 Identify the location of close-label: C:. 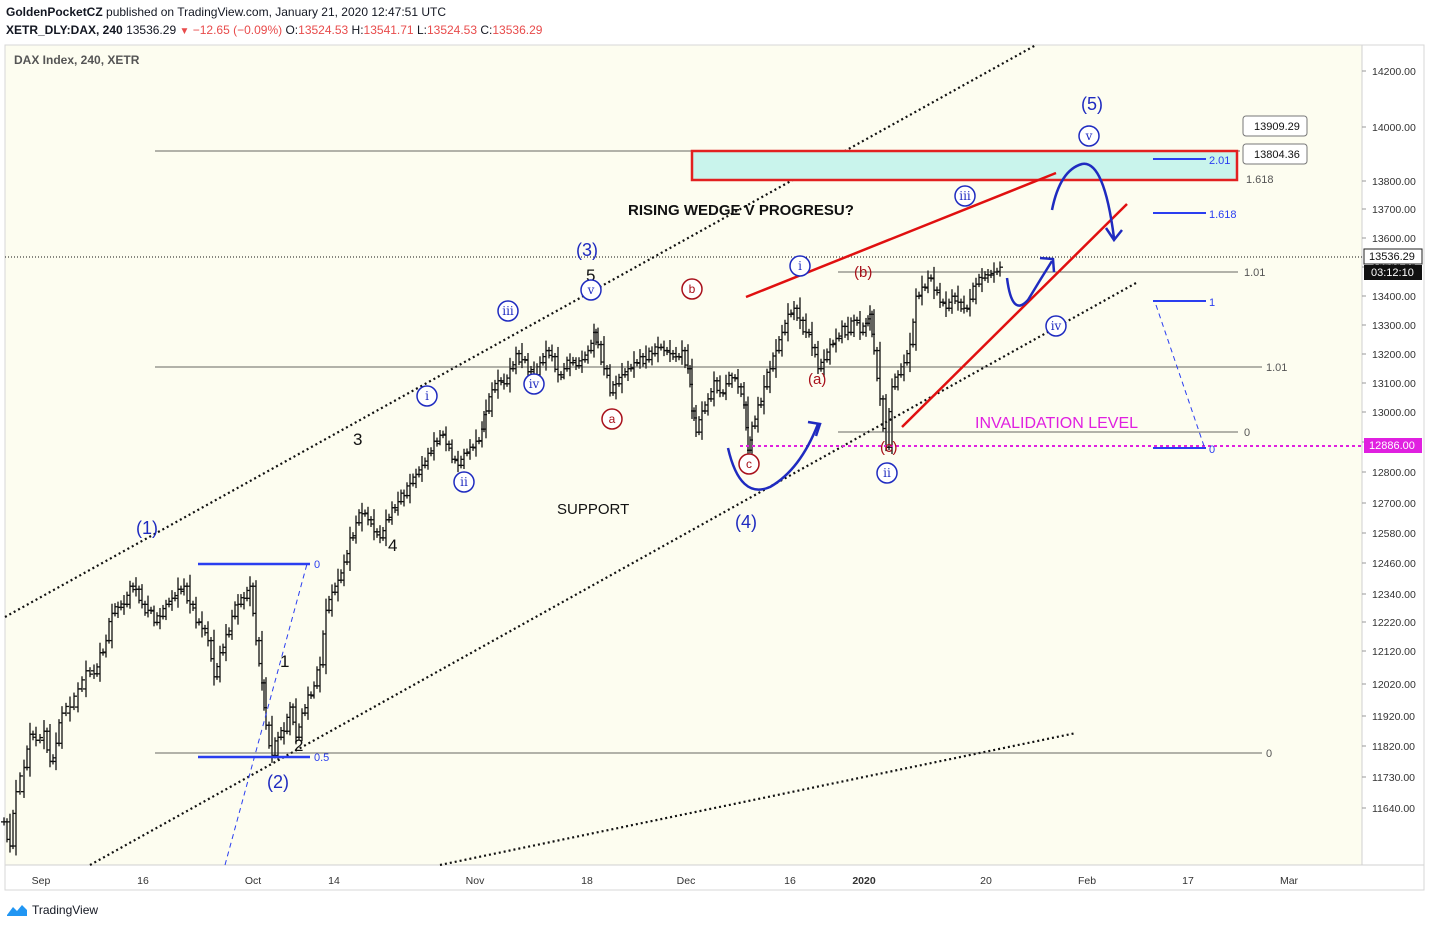
(486, 30).